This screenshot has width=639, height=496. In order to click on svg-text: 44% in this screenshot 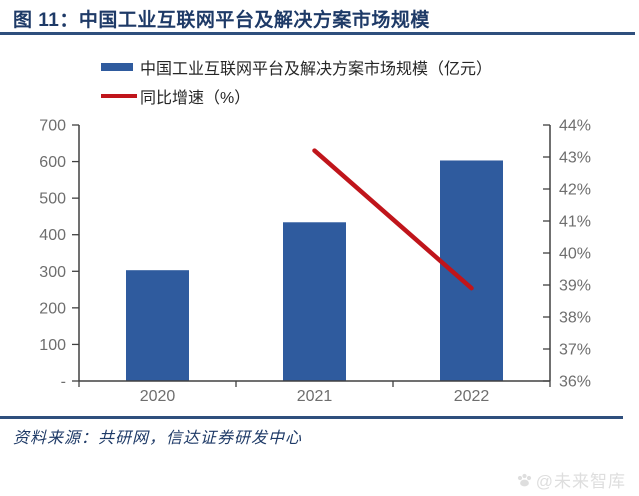, I will do `click(575, 126)`.